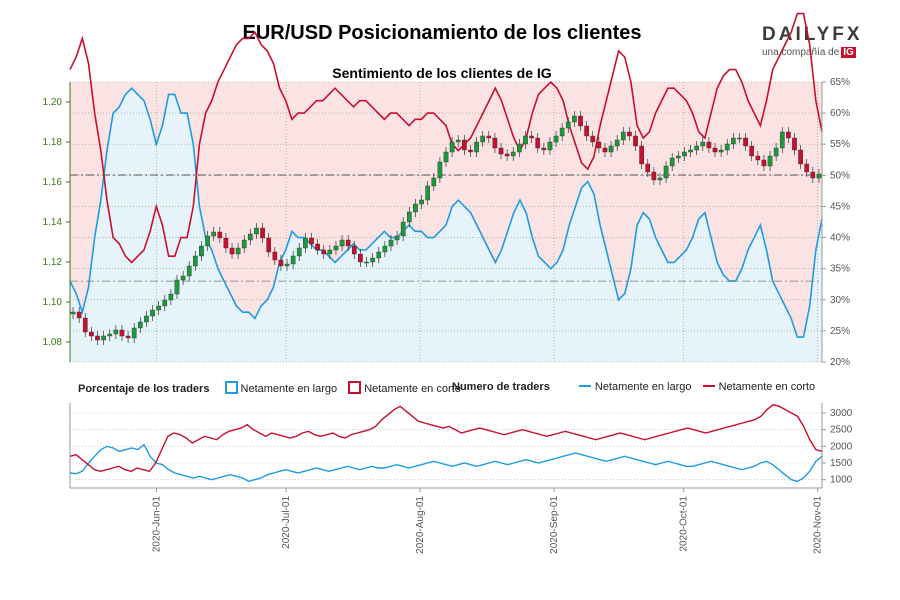 The image size is (900, 600). Describe the element at coordinates (554, 525) in the screenshot. I see `x-tick-label: 2020-Sep-01` at that location.